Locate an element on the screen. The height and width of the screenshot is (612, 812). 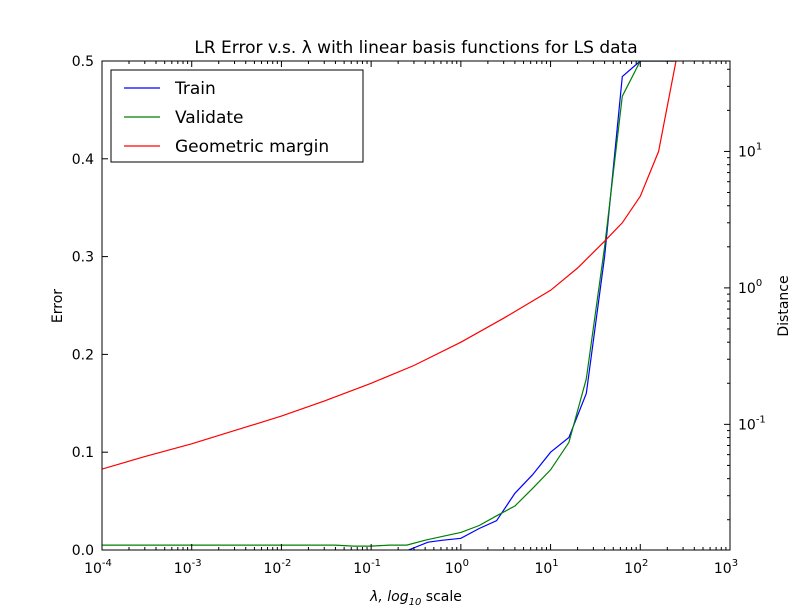
x-axis-label-subscript: 10 is located at coordinates (415, 602).